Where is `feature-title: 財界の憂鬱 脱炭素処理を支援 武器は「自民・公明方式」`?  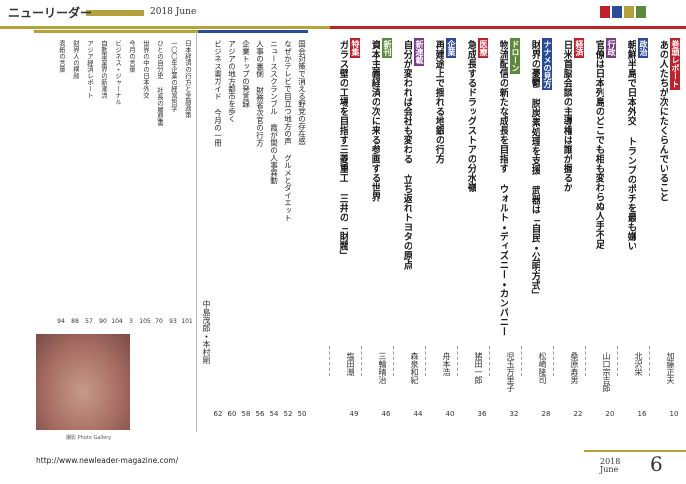 feature-title: 財界の憂鬱 脱炭素処理を支援 武器は「自民・公明方式」 is located at coordinates (535, 170).